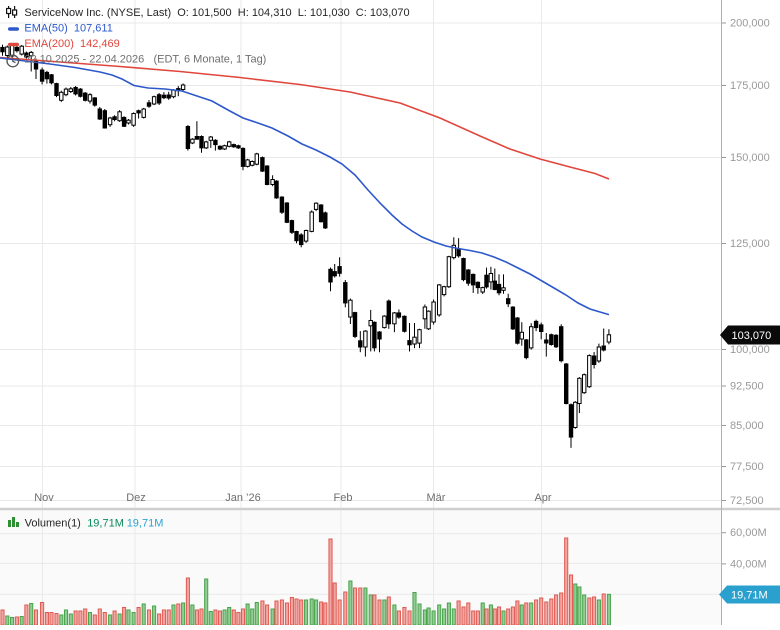 The height and width of the screenshot is (630, 780). What do you see at coordinates (747, 387) in the screenshot?
I see `svg-text: 92,500` at bounding box center [747, 387].